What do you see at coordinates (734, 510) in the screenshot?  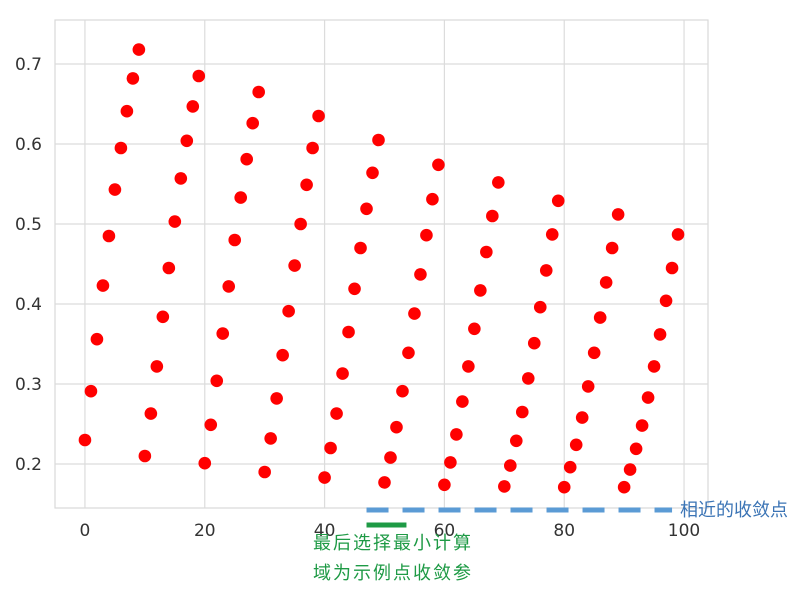 I see `convergence-label: 相近的收敛点` at bounding box center [734, 510].